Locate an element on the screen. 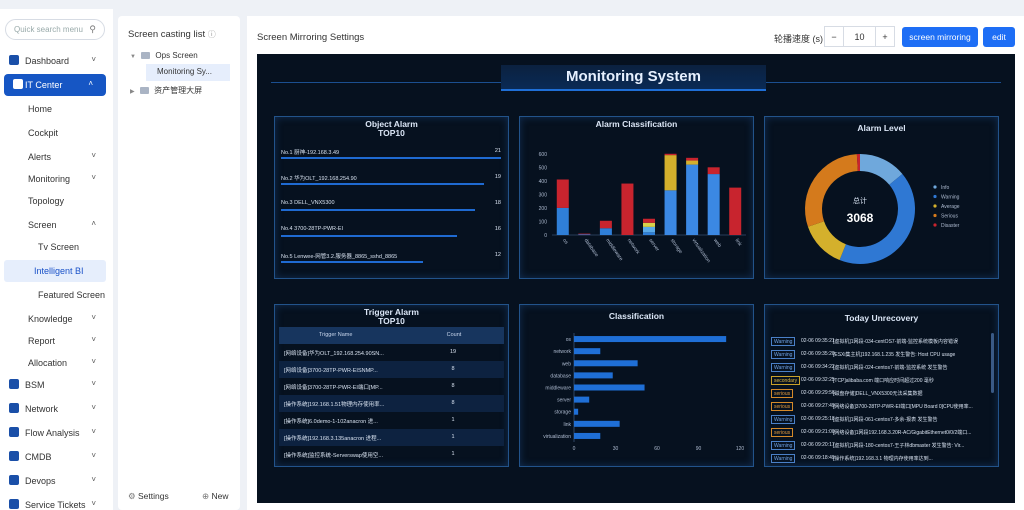 This screenshot has height=510, width=1024. sidebar-item-network: Network ˅ is located at coordinates (56, 409).